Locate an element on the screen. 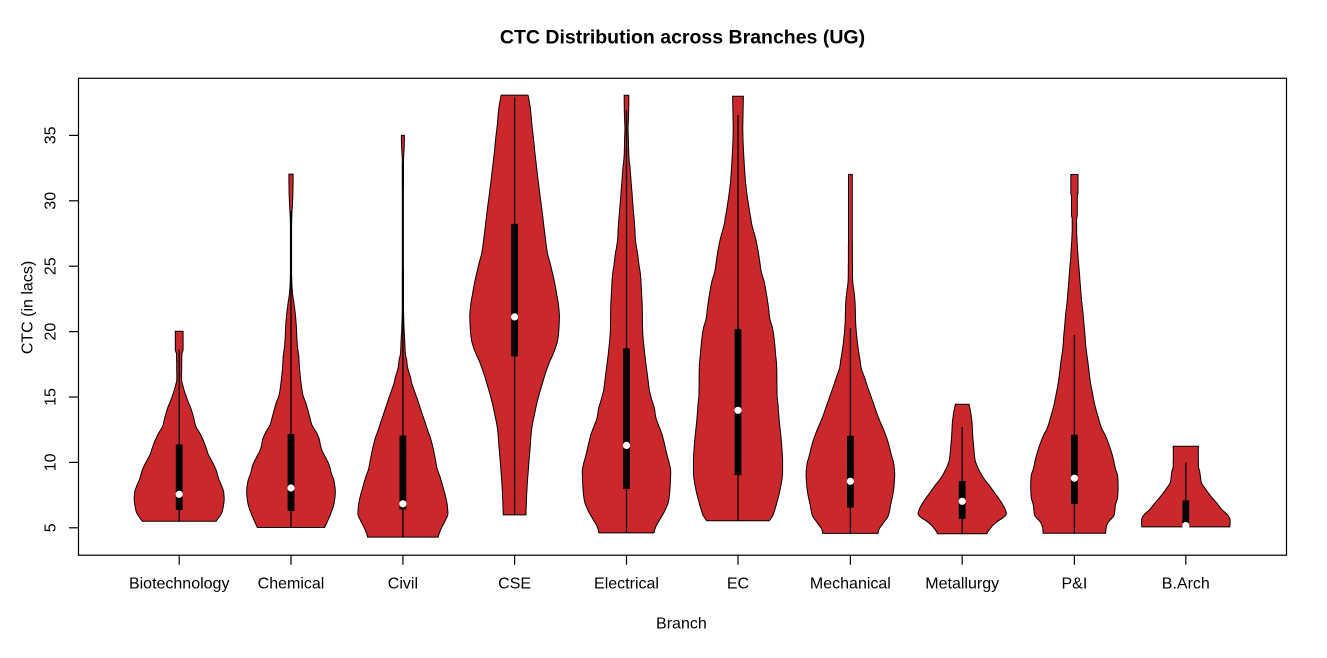 The image size is (1327, 658). svg-text: Electrical is located at coordinates (626, 584).